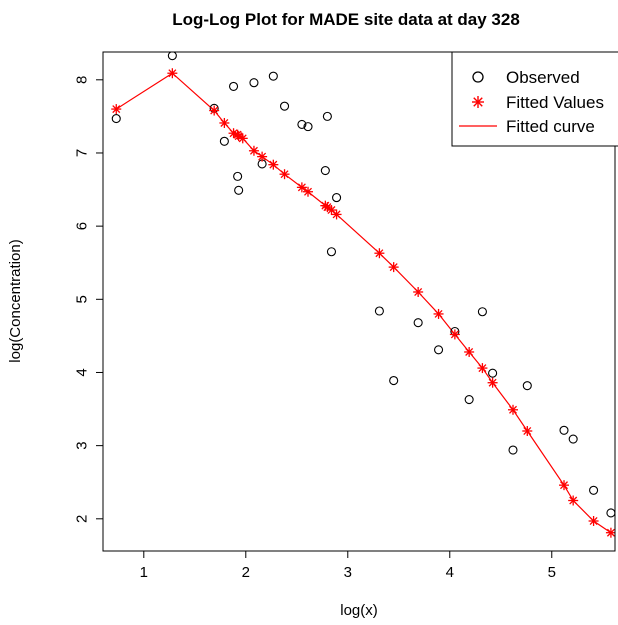  What do you see at coordinates (555, 102) in the screenshot?
I see `legend-fitted-values-label: Fitted Values` at bounding box center [555, 102].